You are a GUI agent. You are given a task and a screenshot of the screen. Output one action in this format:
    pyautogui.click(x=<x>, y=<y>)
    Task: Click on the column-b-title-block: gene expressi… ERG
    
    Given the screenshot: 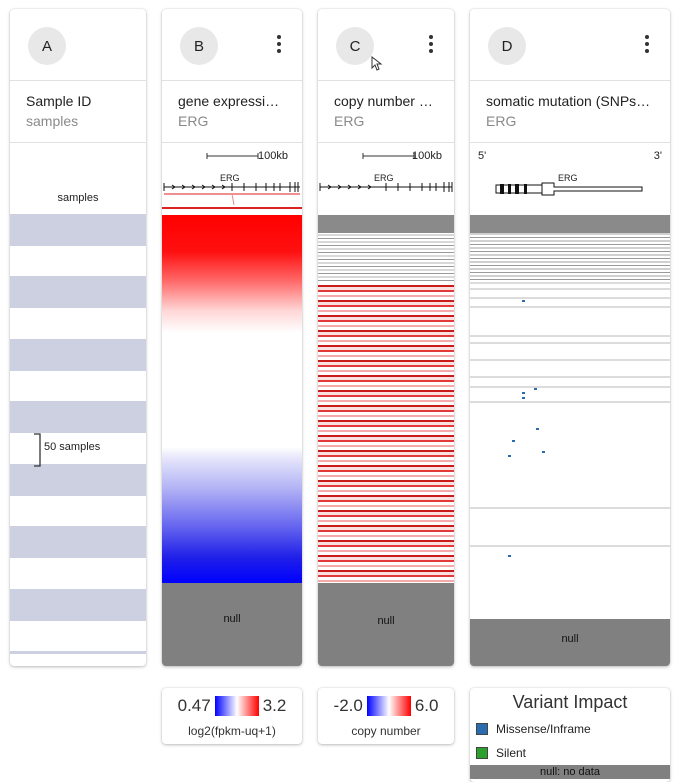 What is the action you would take?
    pyautogui.click(x=232, y=112)
    